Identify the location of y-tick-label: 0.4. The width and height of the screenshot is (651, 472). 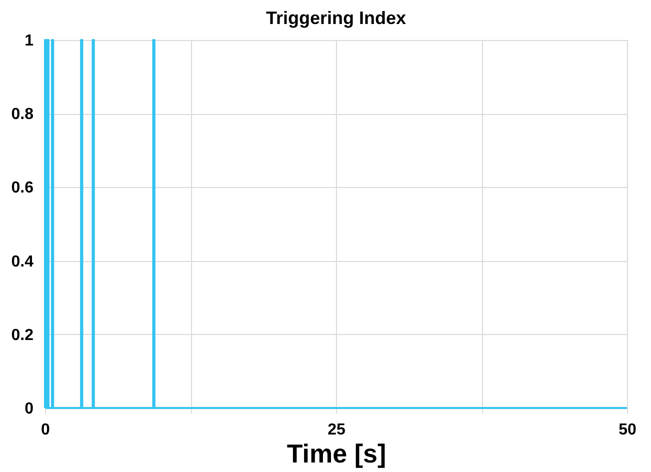
(22, 261).